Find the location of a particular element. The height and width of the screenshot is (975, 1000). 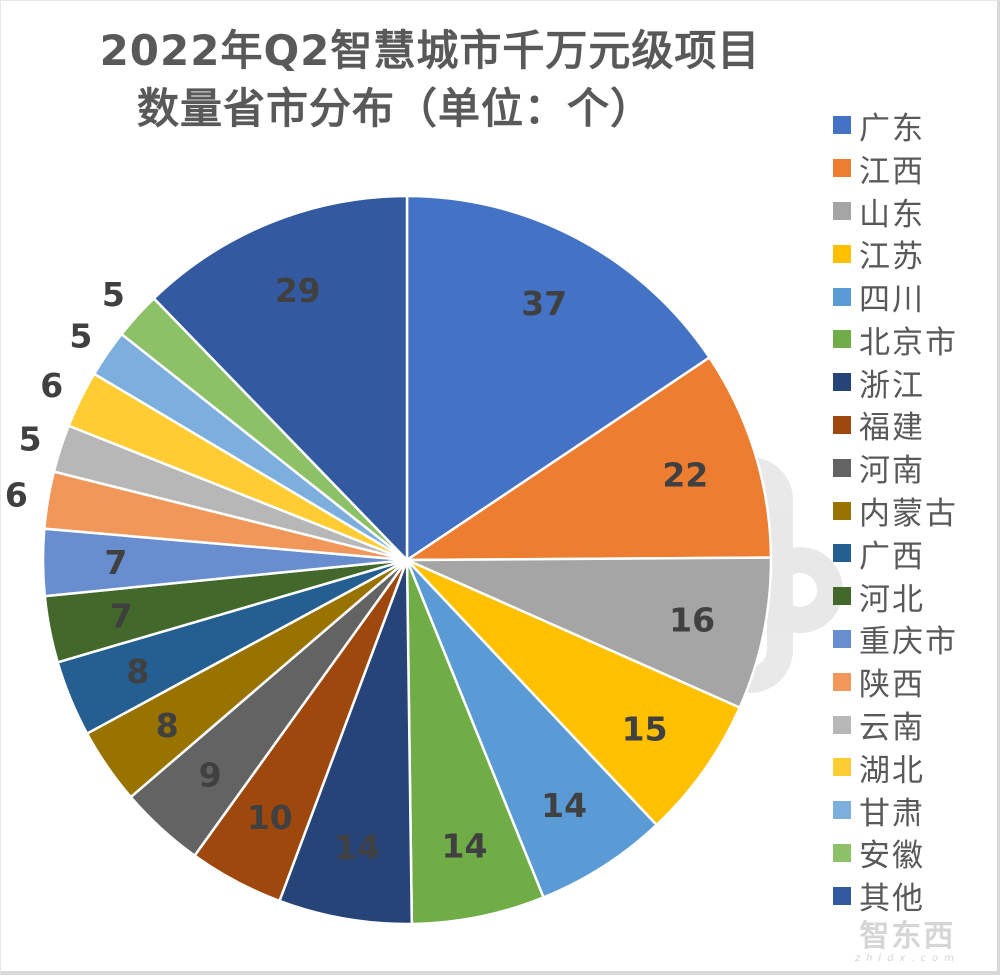

pie-slice-江苏 is located at coordinates (574, 692).